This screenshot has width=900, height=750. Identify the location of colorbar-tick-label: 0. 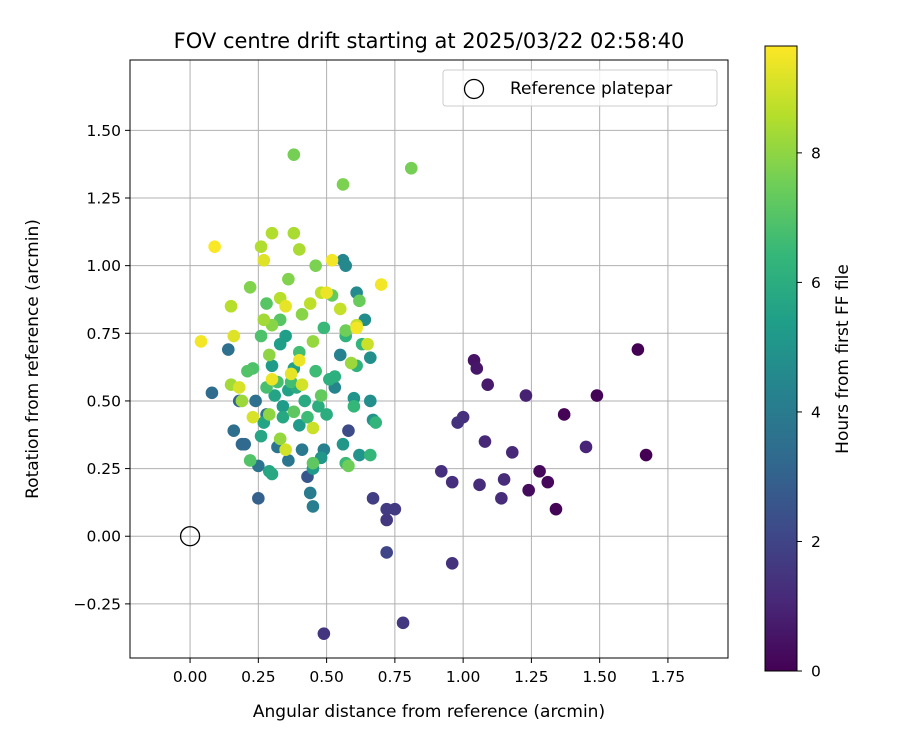
(816, 672).